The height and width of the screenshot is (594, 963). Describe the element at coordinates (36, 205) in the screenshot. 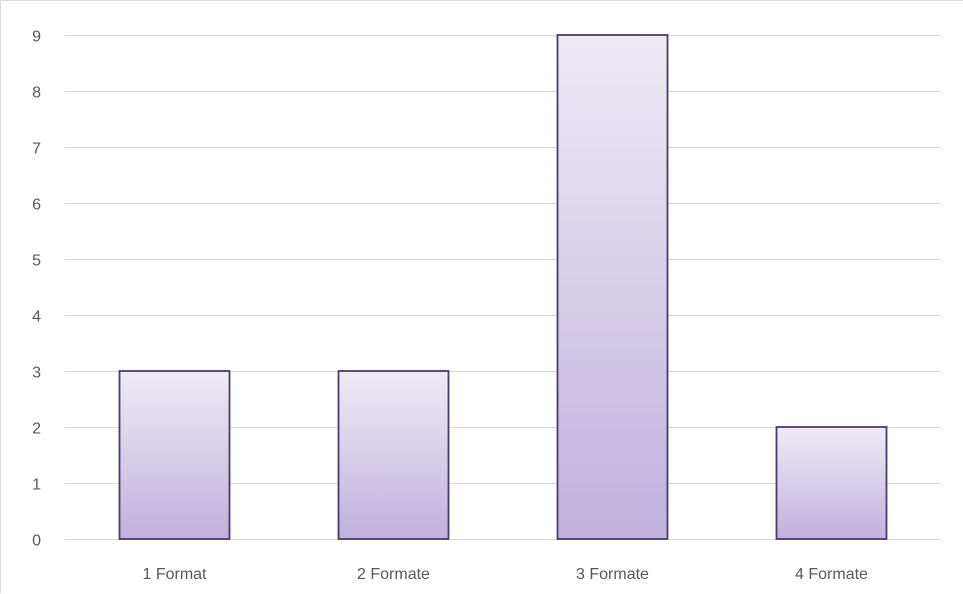

I see `y-tick-label: 6` at that location.